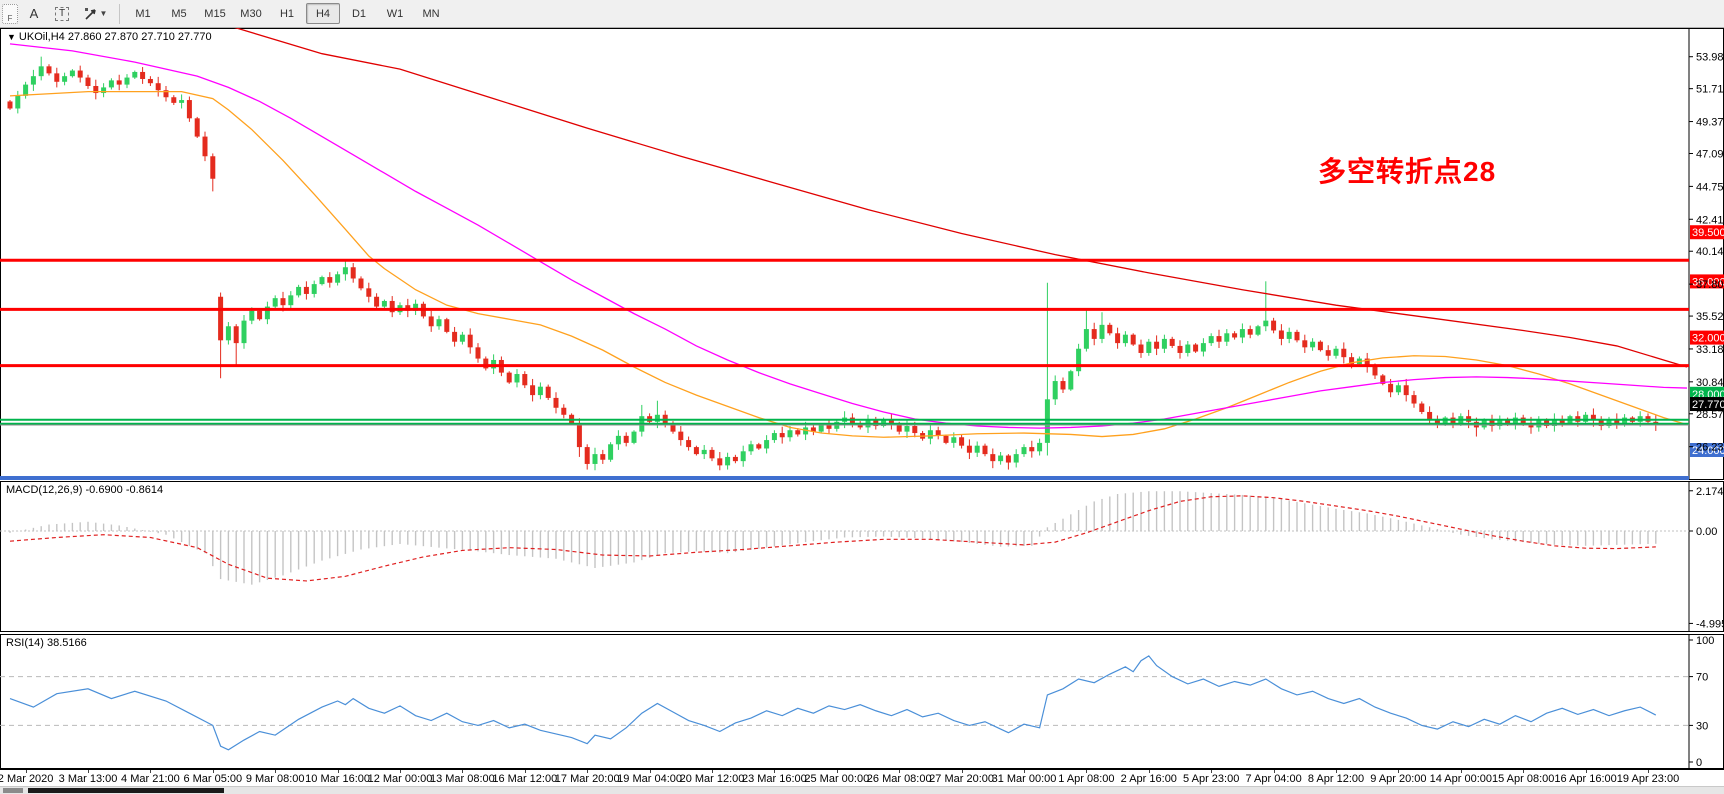  What do you see at coordinates (1710, 415) in the screenshot?
I see `price-tick-label: 28.570` at bounding box center [1710, 415].